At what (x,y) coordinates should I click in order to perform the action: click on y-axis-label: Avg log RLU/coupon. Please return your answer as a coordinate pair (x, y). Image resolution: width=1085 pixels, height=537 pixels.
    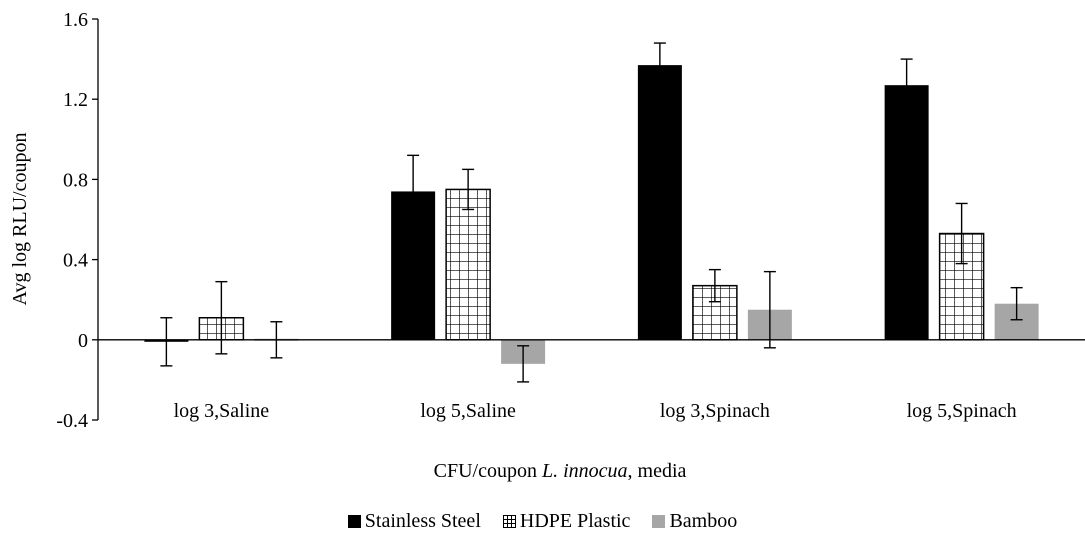
    Looking at the image, I should click on (20, 219).